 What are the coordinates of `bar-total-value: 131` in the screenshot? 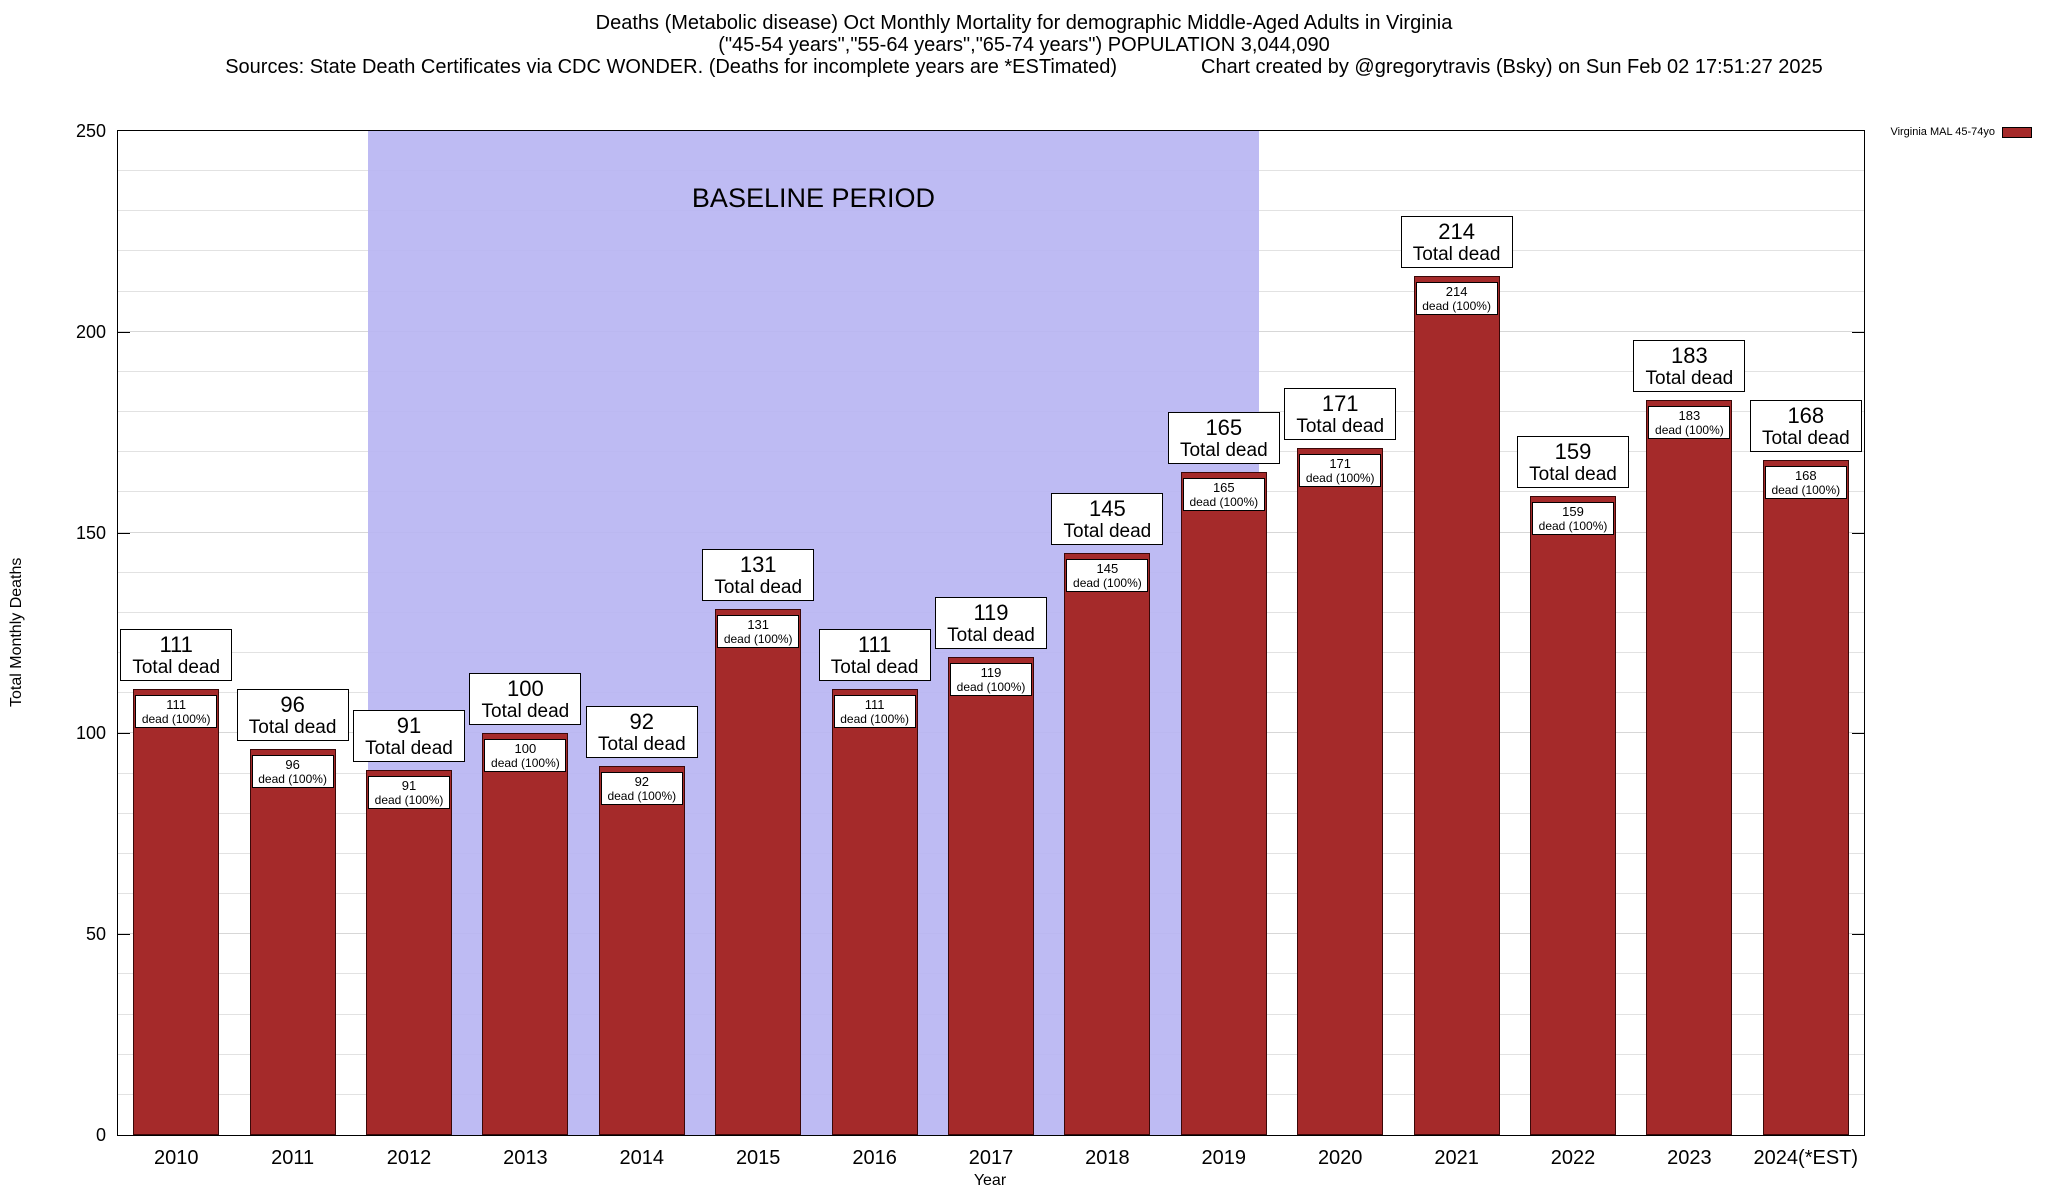 It's located at (758, 564).